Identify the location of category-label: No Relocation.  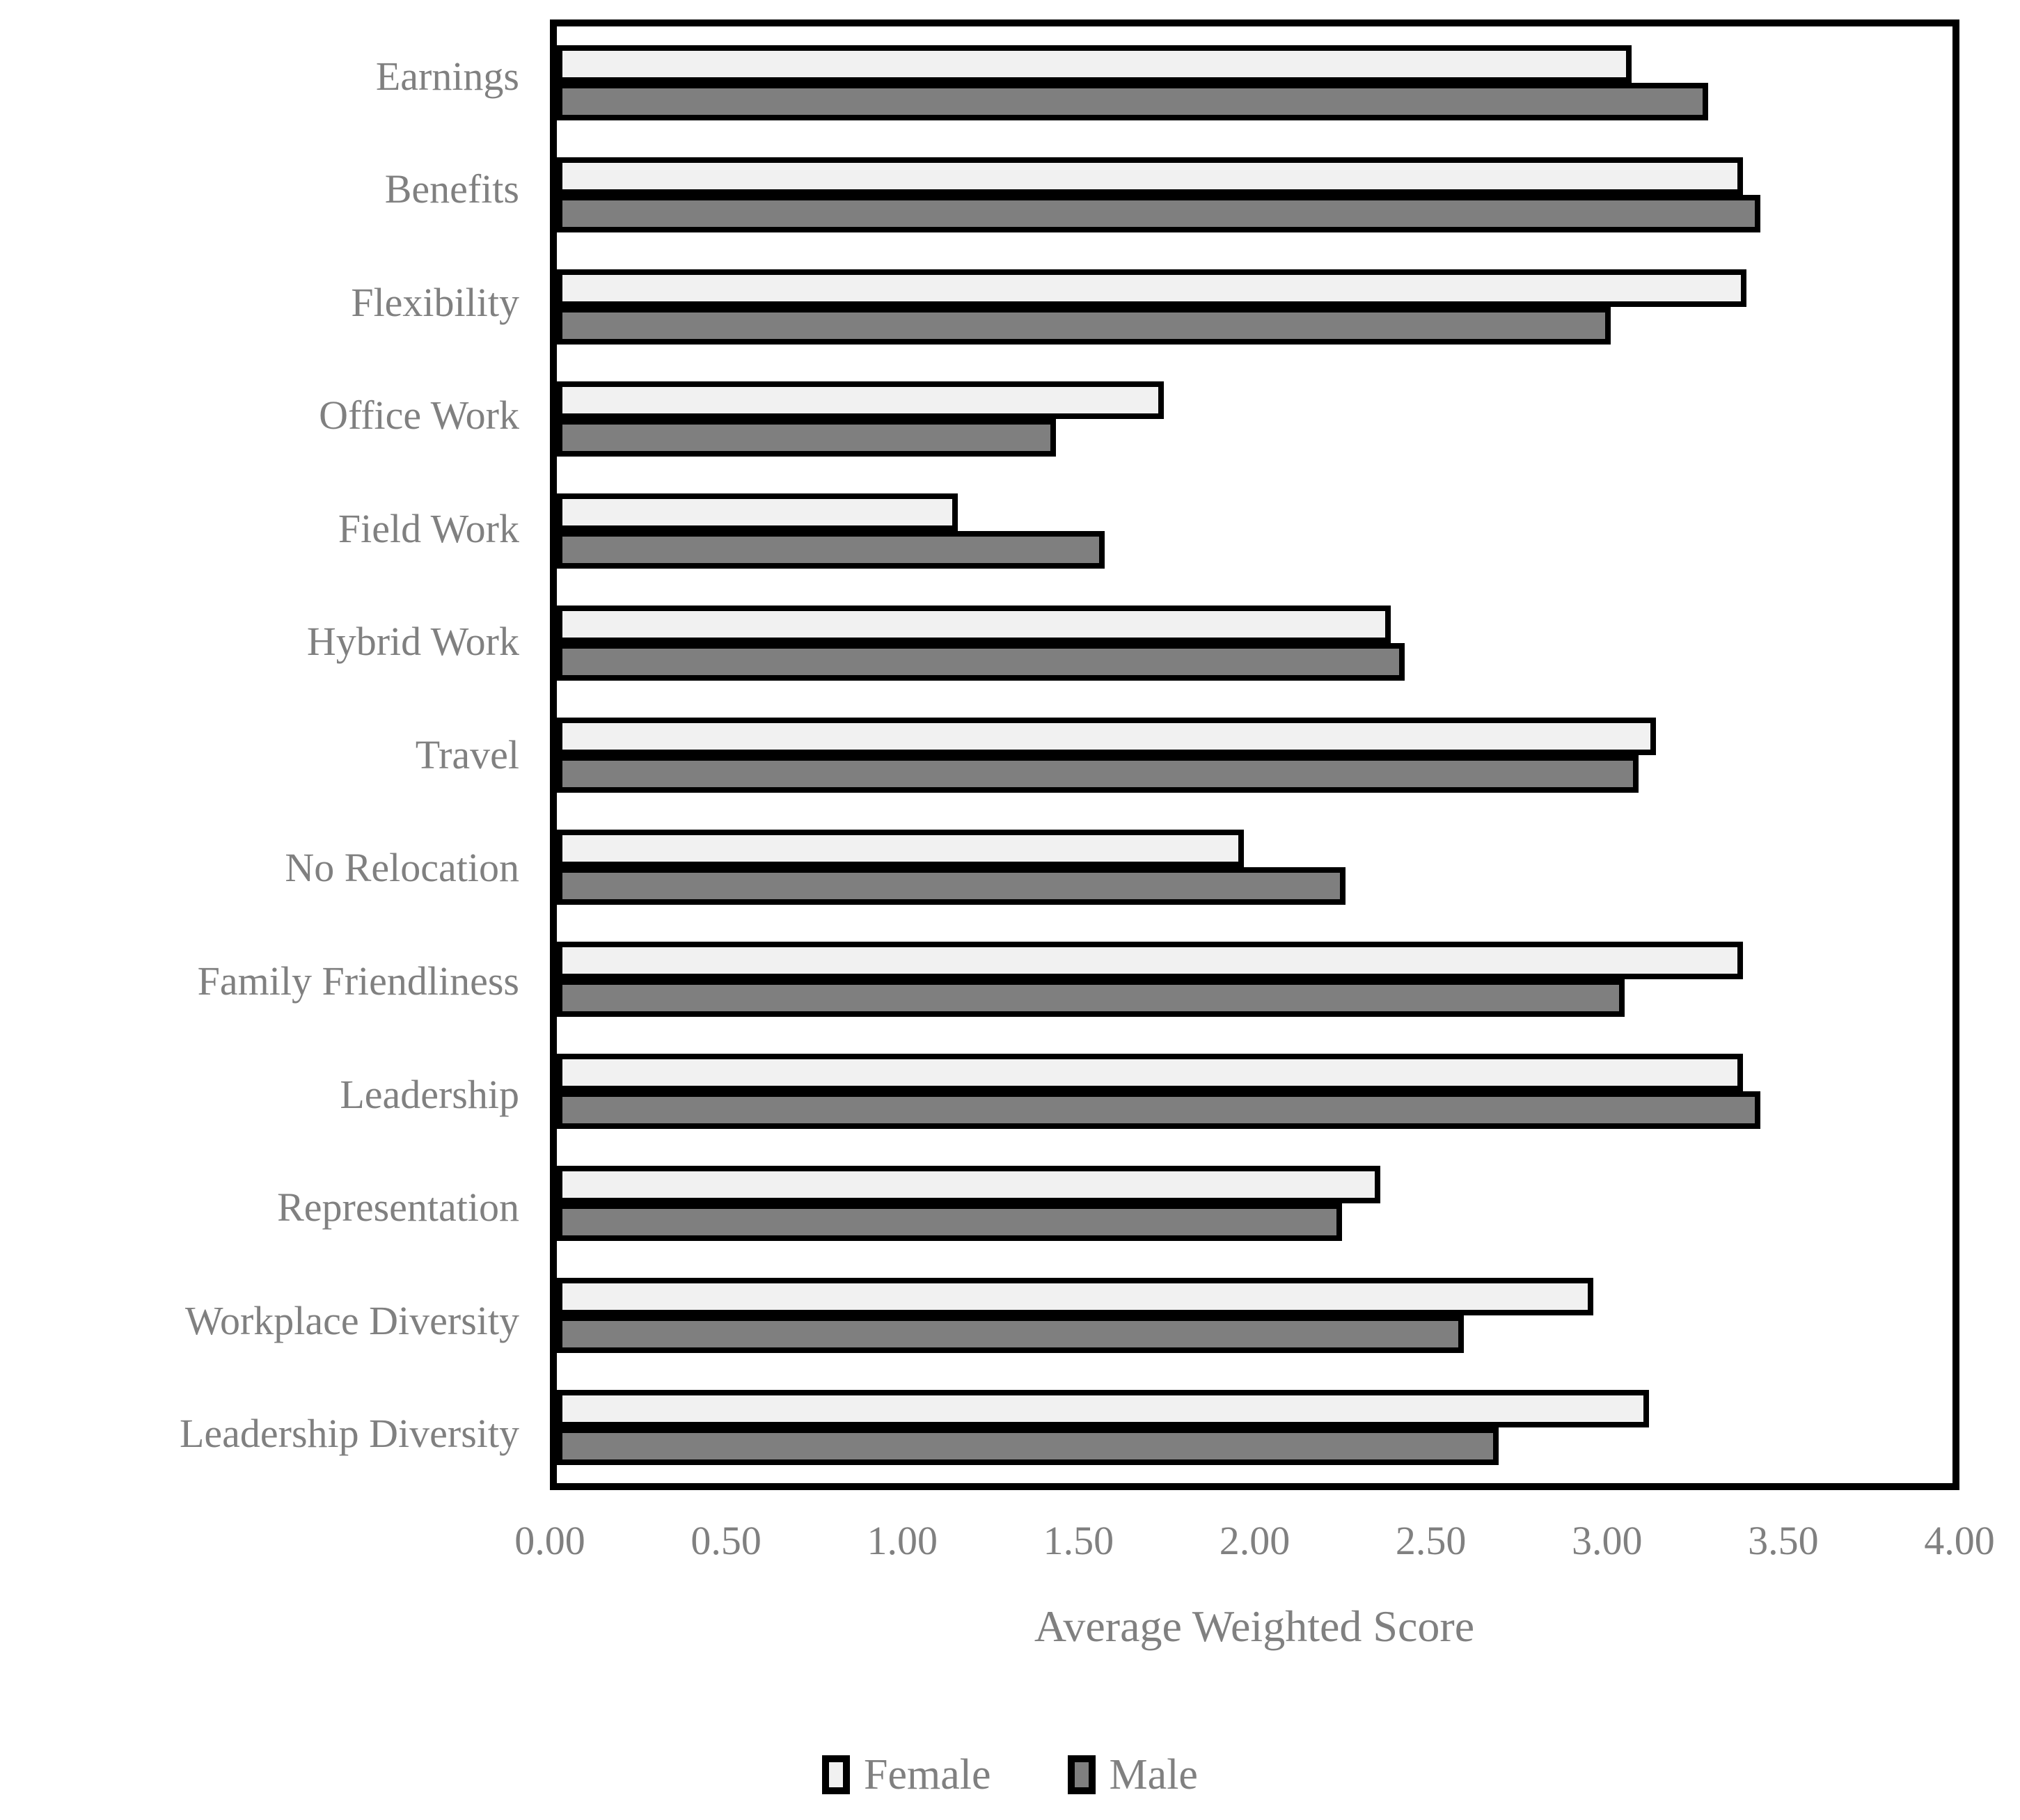
(402, 868).